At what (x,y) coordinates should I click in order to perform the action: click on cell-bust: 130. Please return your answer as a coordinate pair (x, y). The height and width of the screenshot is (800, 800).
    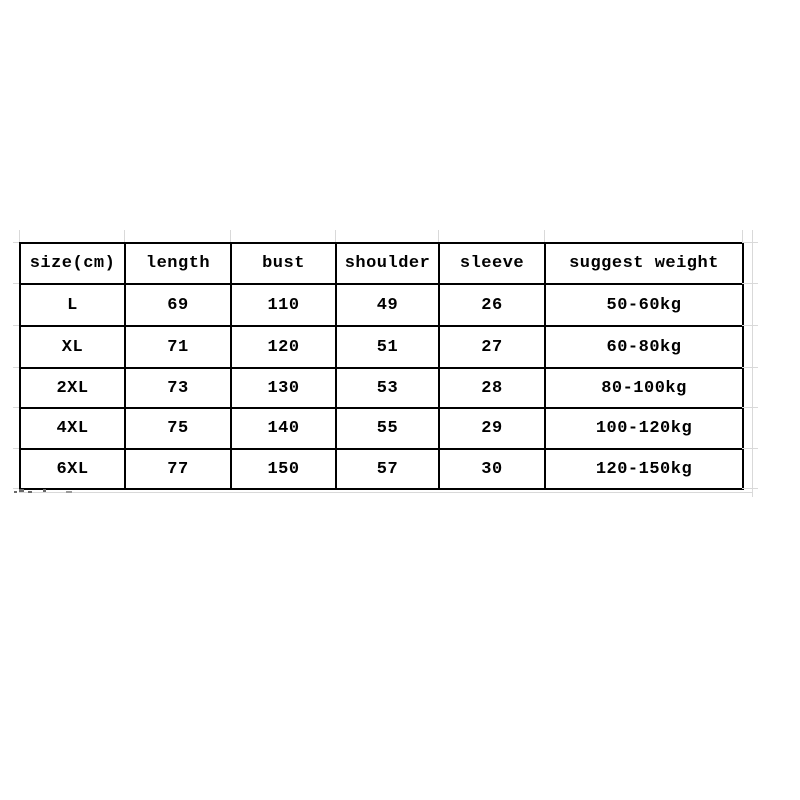
    Looking at the image, I should click on (283, 388).